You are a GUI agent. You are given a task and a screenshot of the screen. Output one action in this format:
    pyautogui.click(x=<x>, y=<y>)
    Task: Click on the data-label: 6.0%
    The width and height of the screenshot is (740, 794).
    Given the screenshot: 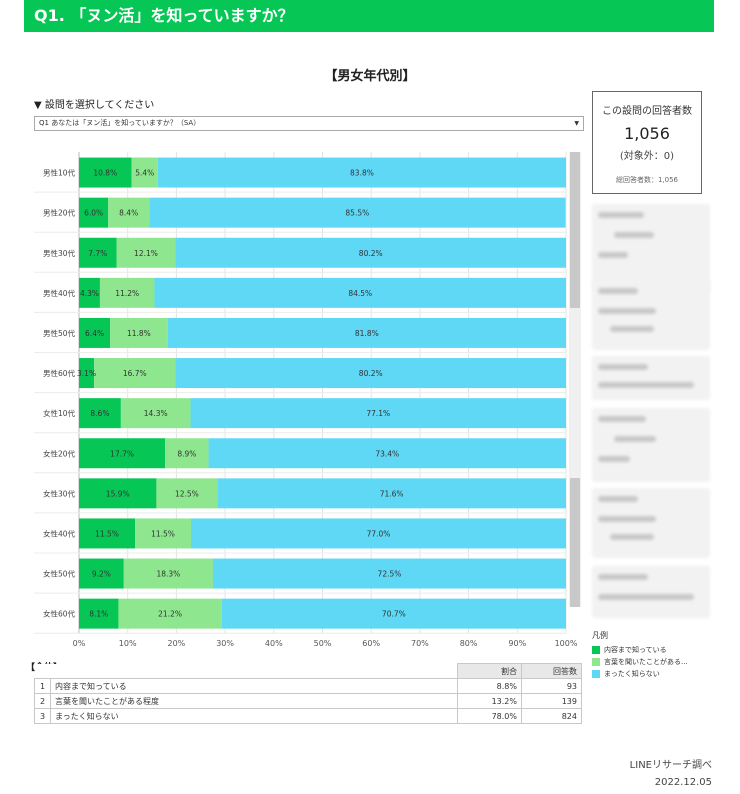 What is the action you would take?
    pyautogui.click(x=93, y=213)
    